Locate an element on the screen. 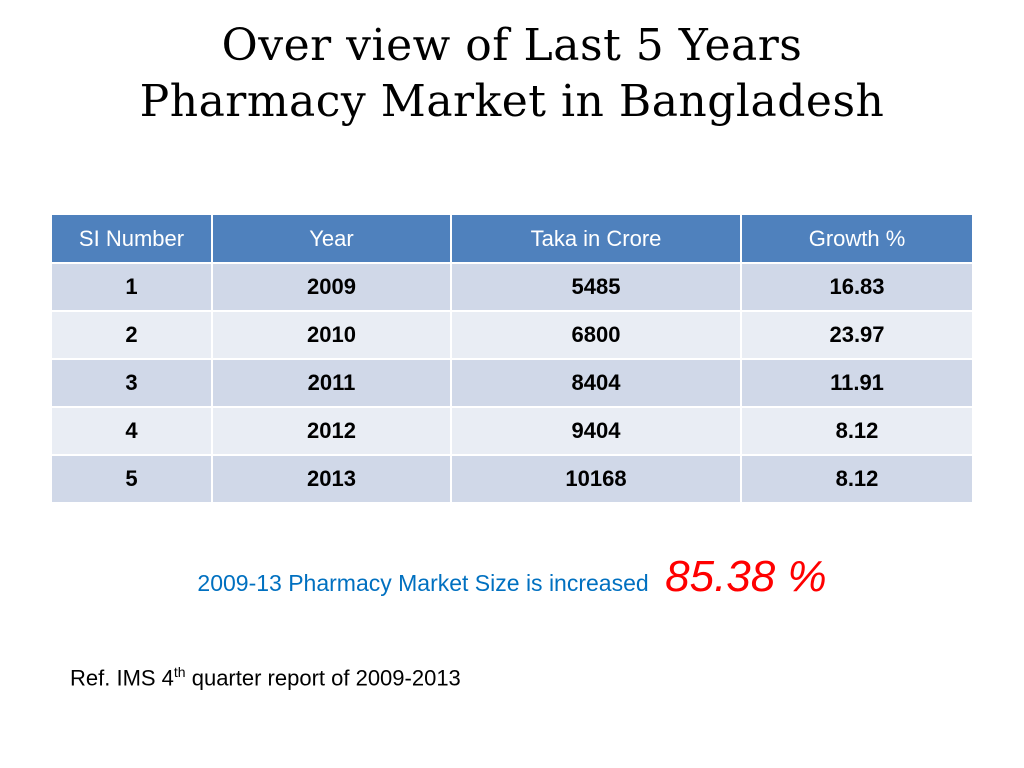 The height and width of the screenshot is (768, 1024). cell-year: 2009 is located at coordinates (331, 287).